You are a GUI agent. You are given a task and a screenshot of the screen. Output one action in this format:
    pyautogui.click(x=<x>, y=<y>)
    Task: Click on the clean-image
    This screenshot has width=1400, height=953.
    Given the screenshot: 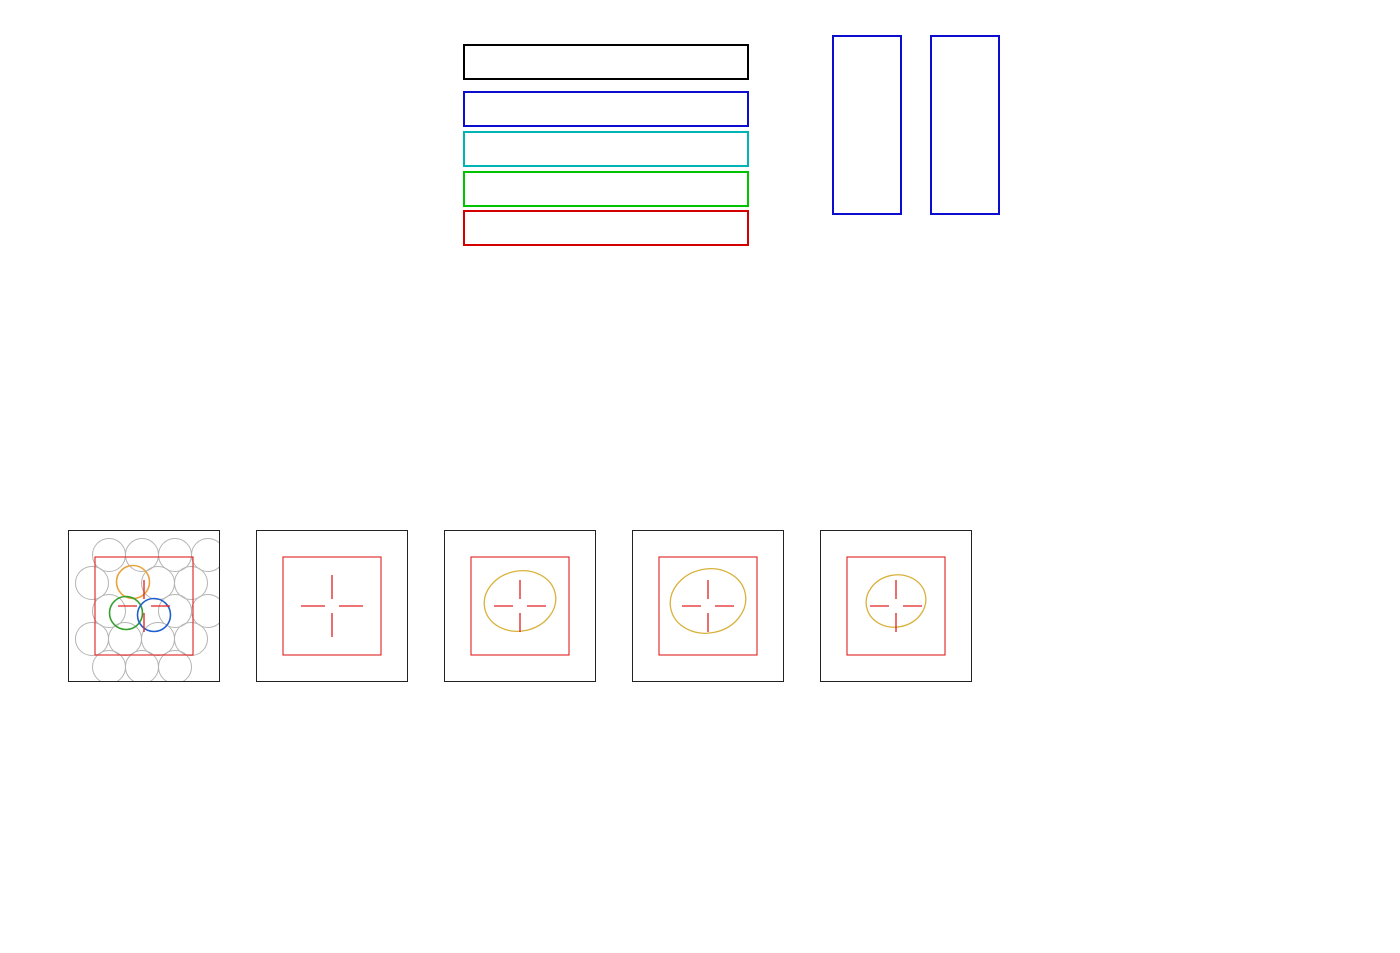 What is the action you would take?
    pyautogui.click(x=965, y=125)
    